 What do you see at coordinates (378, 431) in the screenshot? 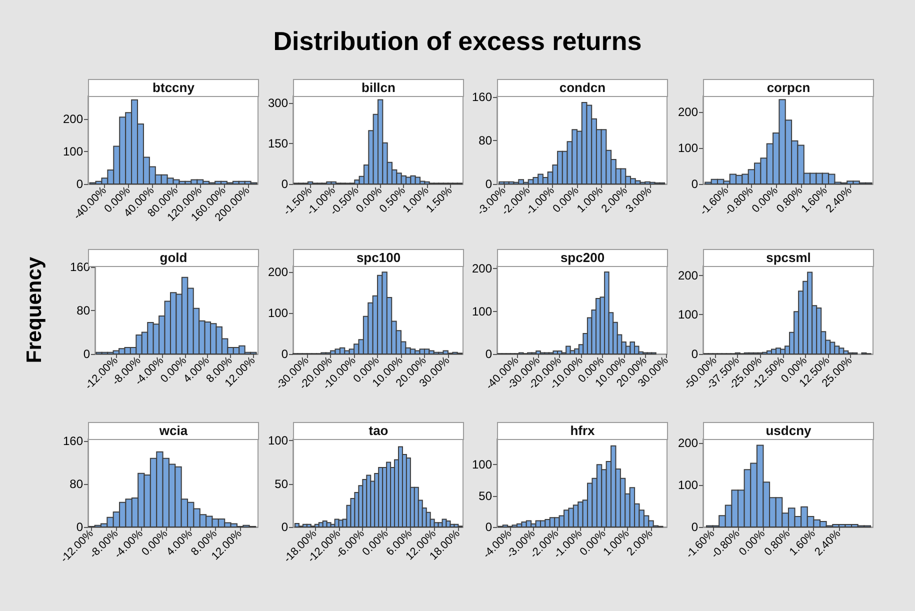
I see `chart-title: tao` at bounding box center [378, 431].